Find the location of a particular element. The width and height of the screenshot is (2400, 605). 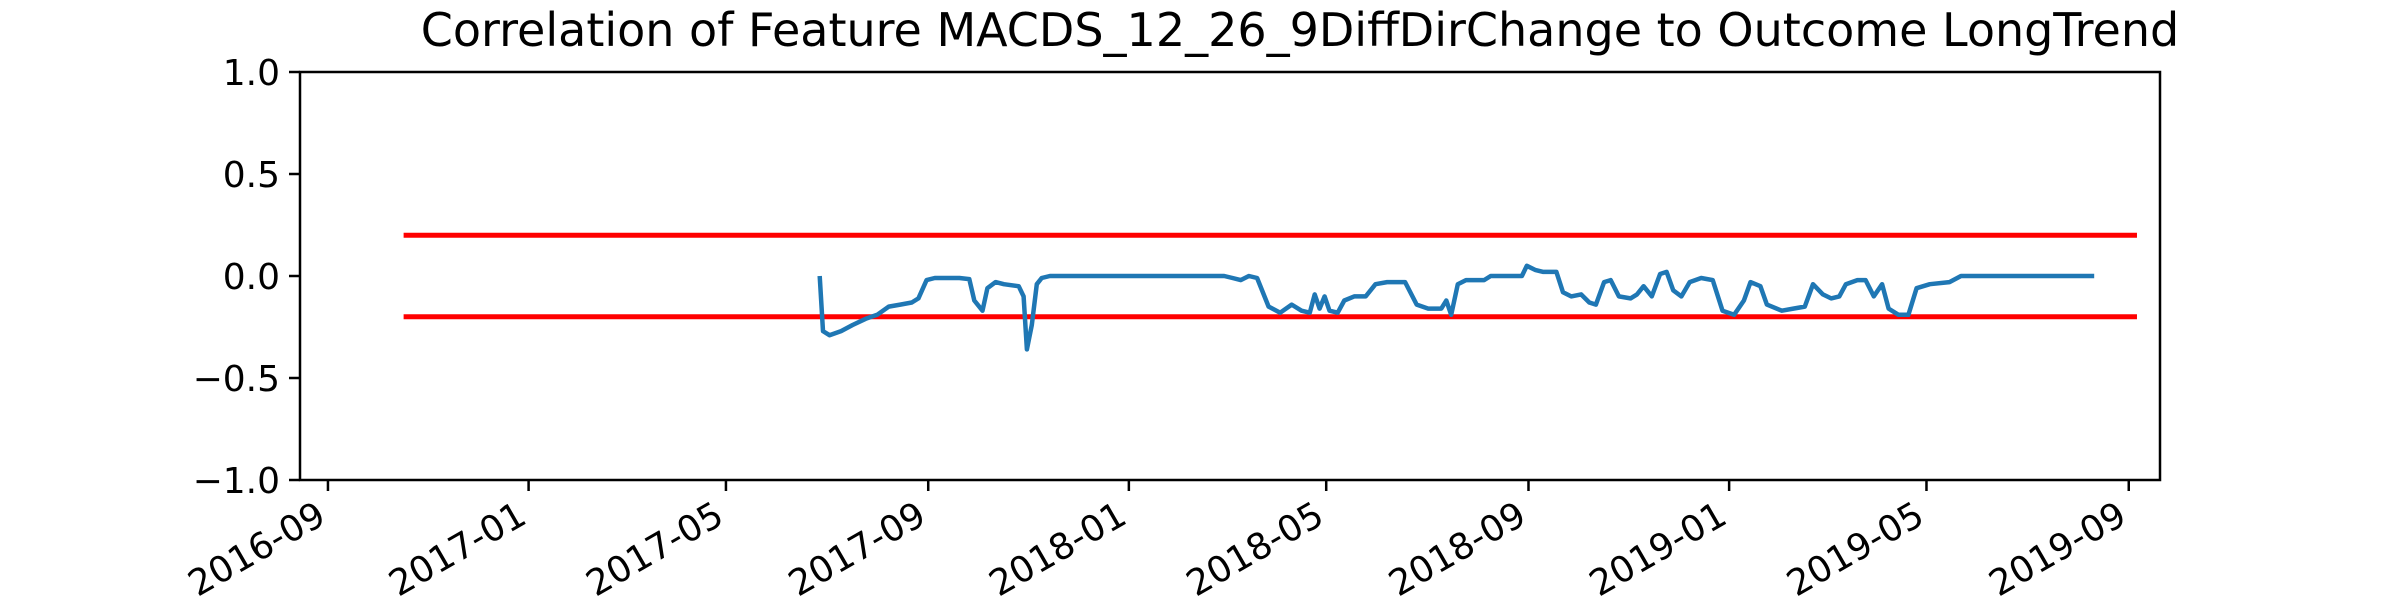

x-tick-label: 2019-01 is located at coordinates (1658, 547).